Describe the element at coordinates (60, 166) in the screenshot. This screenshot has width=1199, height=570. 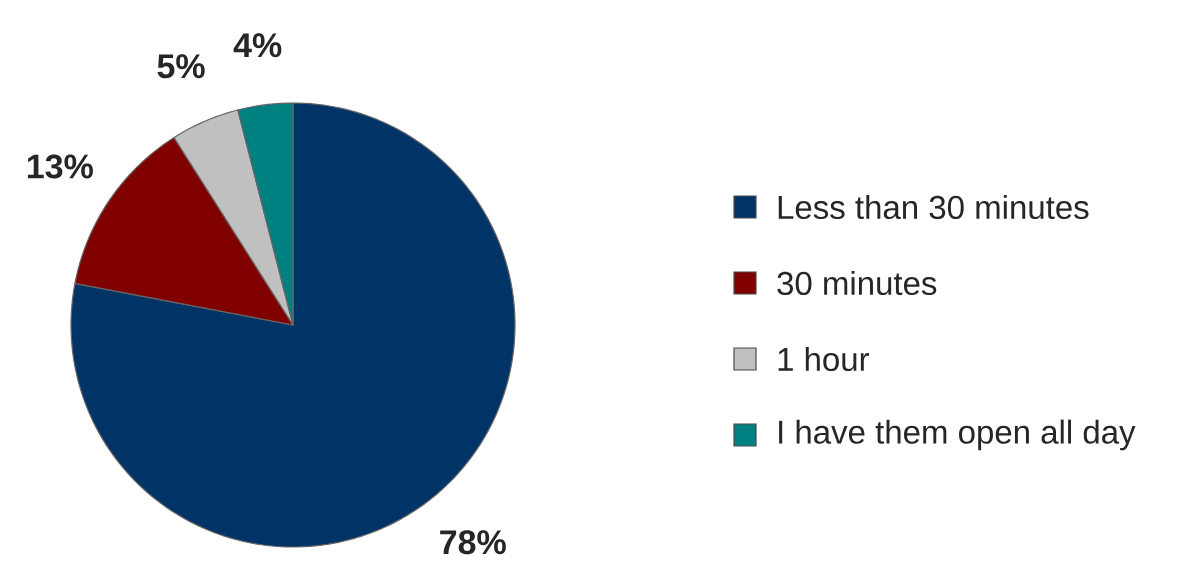
I see `data-label: 13%` at that location.